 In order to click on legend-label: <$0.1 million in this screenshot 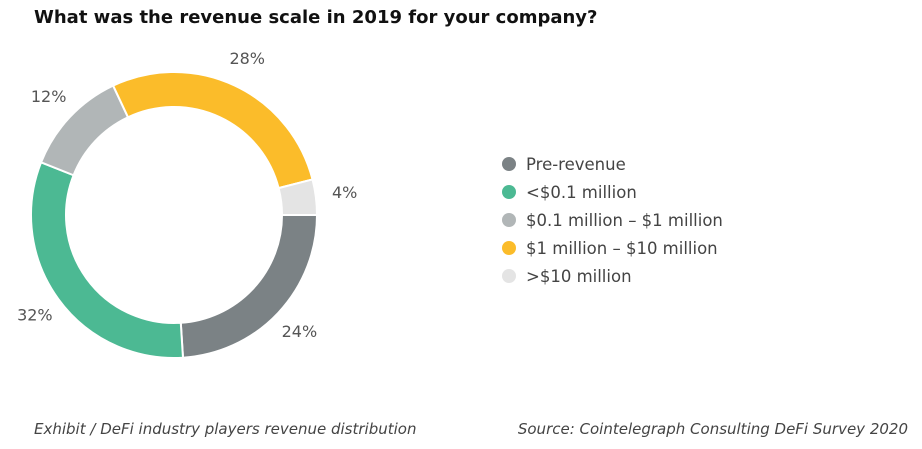, I will do `click(581, 192)`.